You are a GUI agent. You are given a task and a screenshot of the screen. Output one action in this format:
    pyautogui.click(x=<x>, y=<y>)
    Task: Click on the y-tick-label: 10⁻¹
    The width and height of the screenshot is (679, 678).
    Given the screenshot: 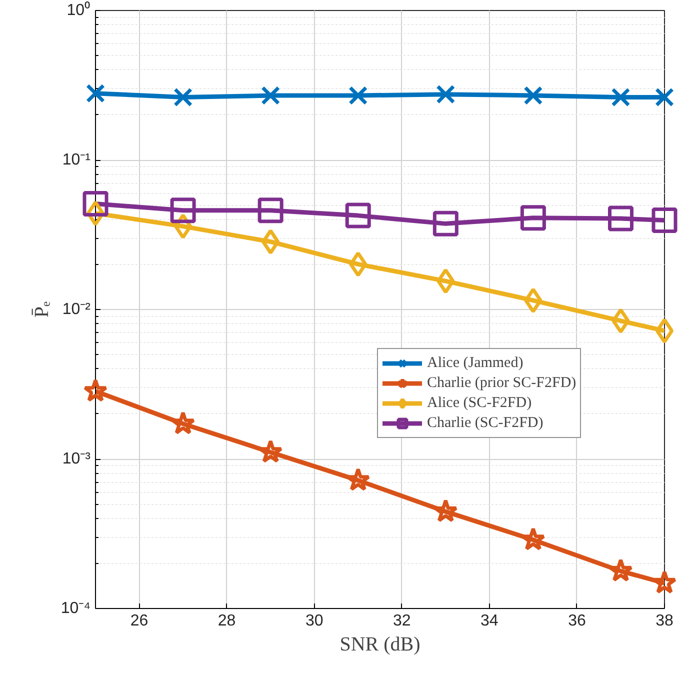 What is the action you would take?
    pyautogui.click(x=76, y=160)
    